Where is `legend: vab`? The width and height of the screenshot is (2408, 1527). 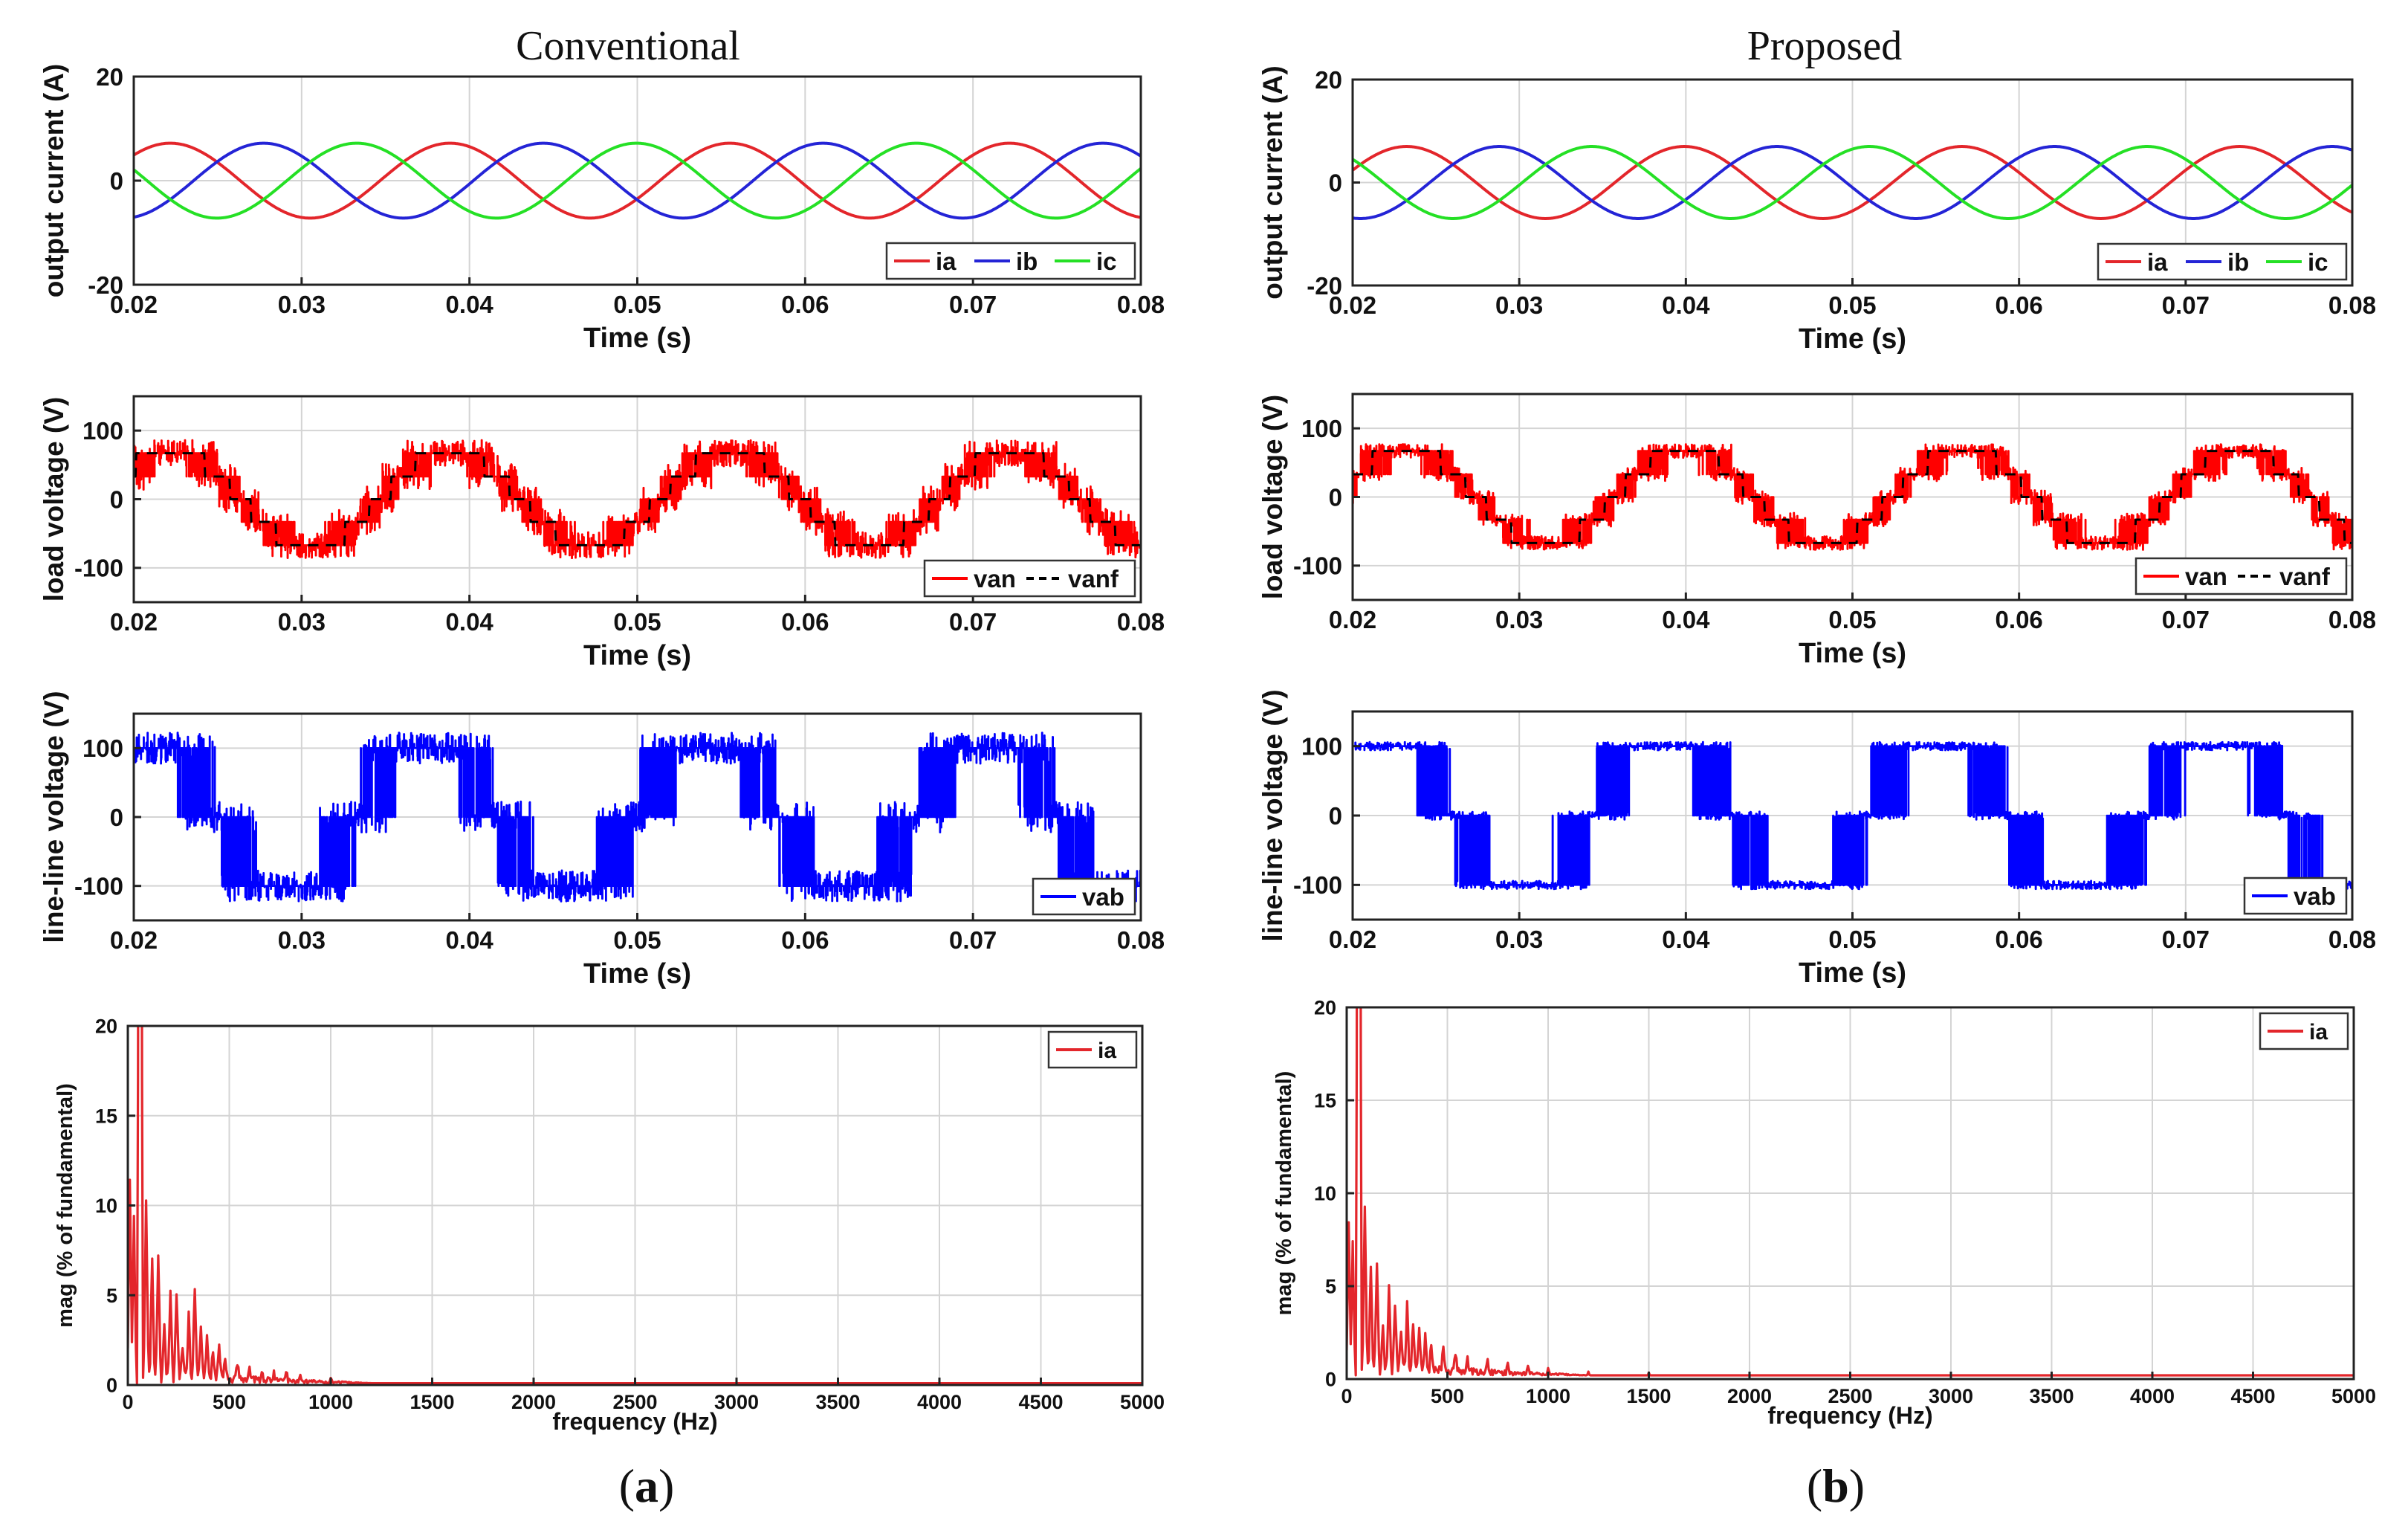
legend: vab is located at coordinates (1084, 897).